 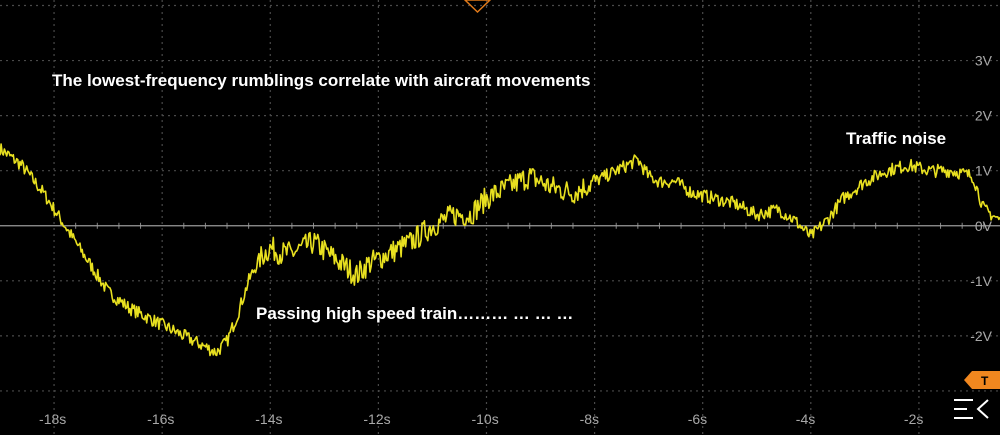 I want to click on x-tick-label: -6s, so click(x=697, y=419).